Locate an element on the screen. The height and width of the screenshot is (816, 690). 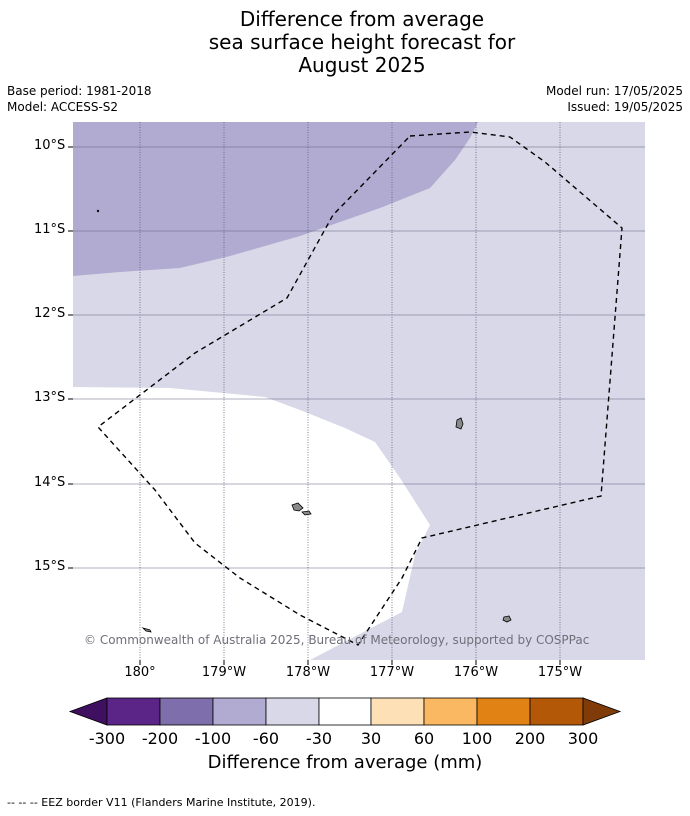
island-southwest is located at coordinates (146, 630).